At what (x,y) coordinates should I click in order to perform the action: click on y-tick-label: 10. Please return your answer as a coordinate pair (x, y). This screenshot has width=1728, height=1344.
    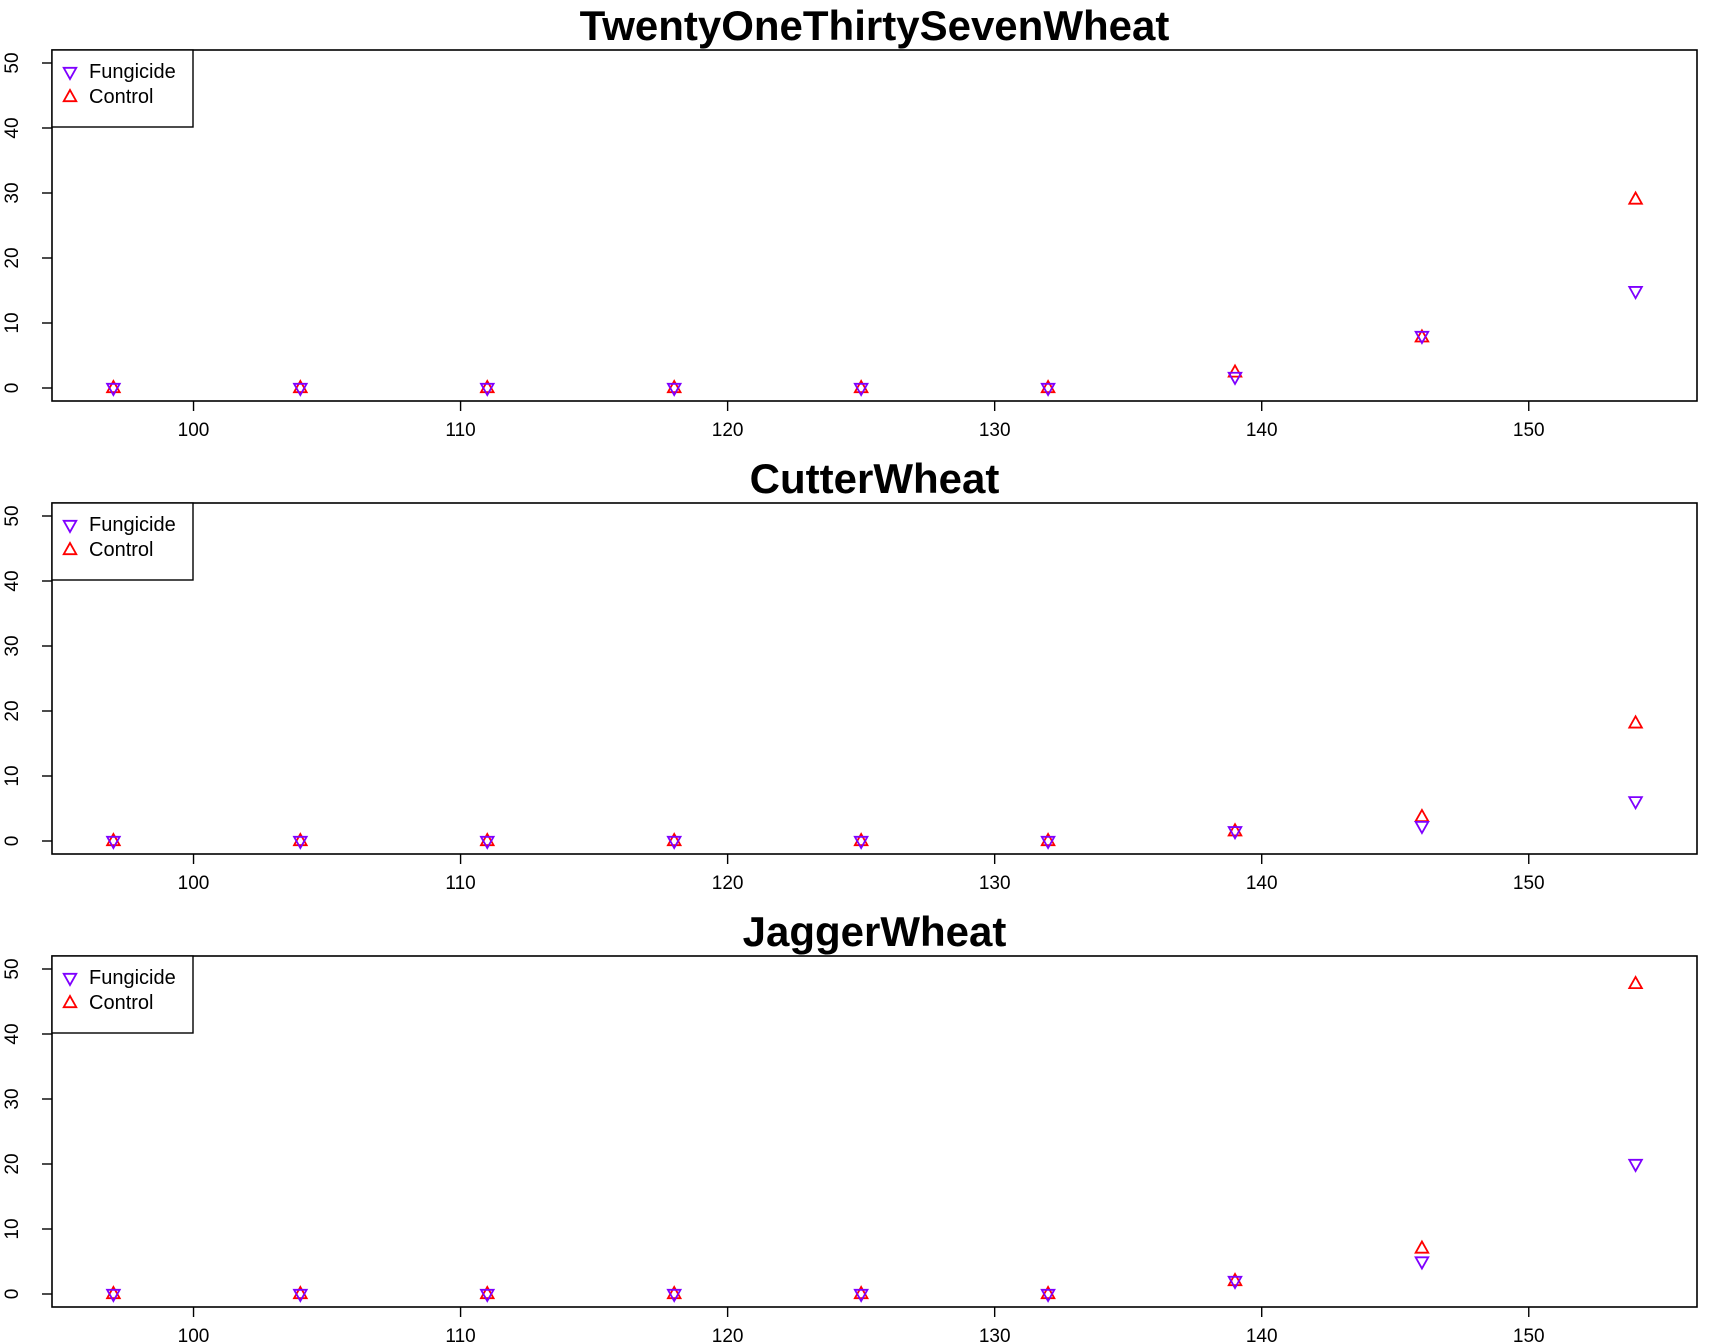
    Looking at the image, I should click on (12, 775).